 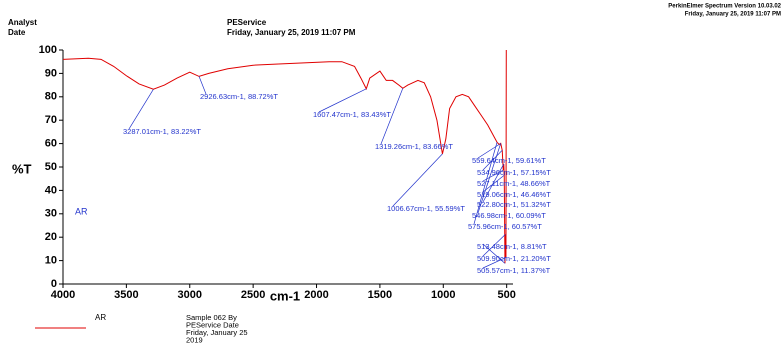 What do you see at coordinates (51, 120) in the screenshot?
I see `y-tick-label: 70` at bounding box center [51, 120].